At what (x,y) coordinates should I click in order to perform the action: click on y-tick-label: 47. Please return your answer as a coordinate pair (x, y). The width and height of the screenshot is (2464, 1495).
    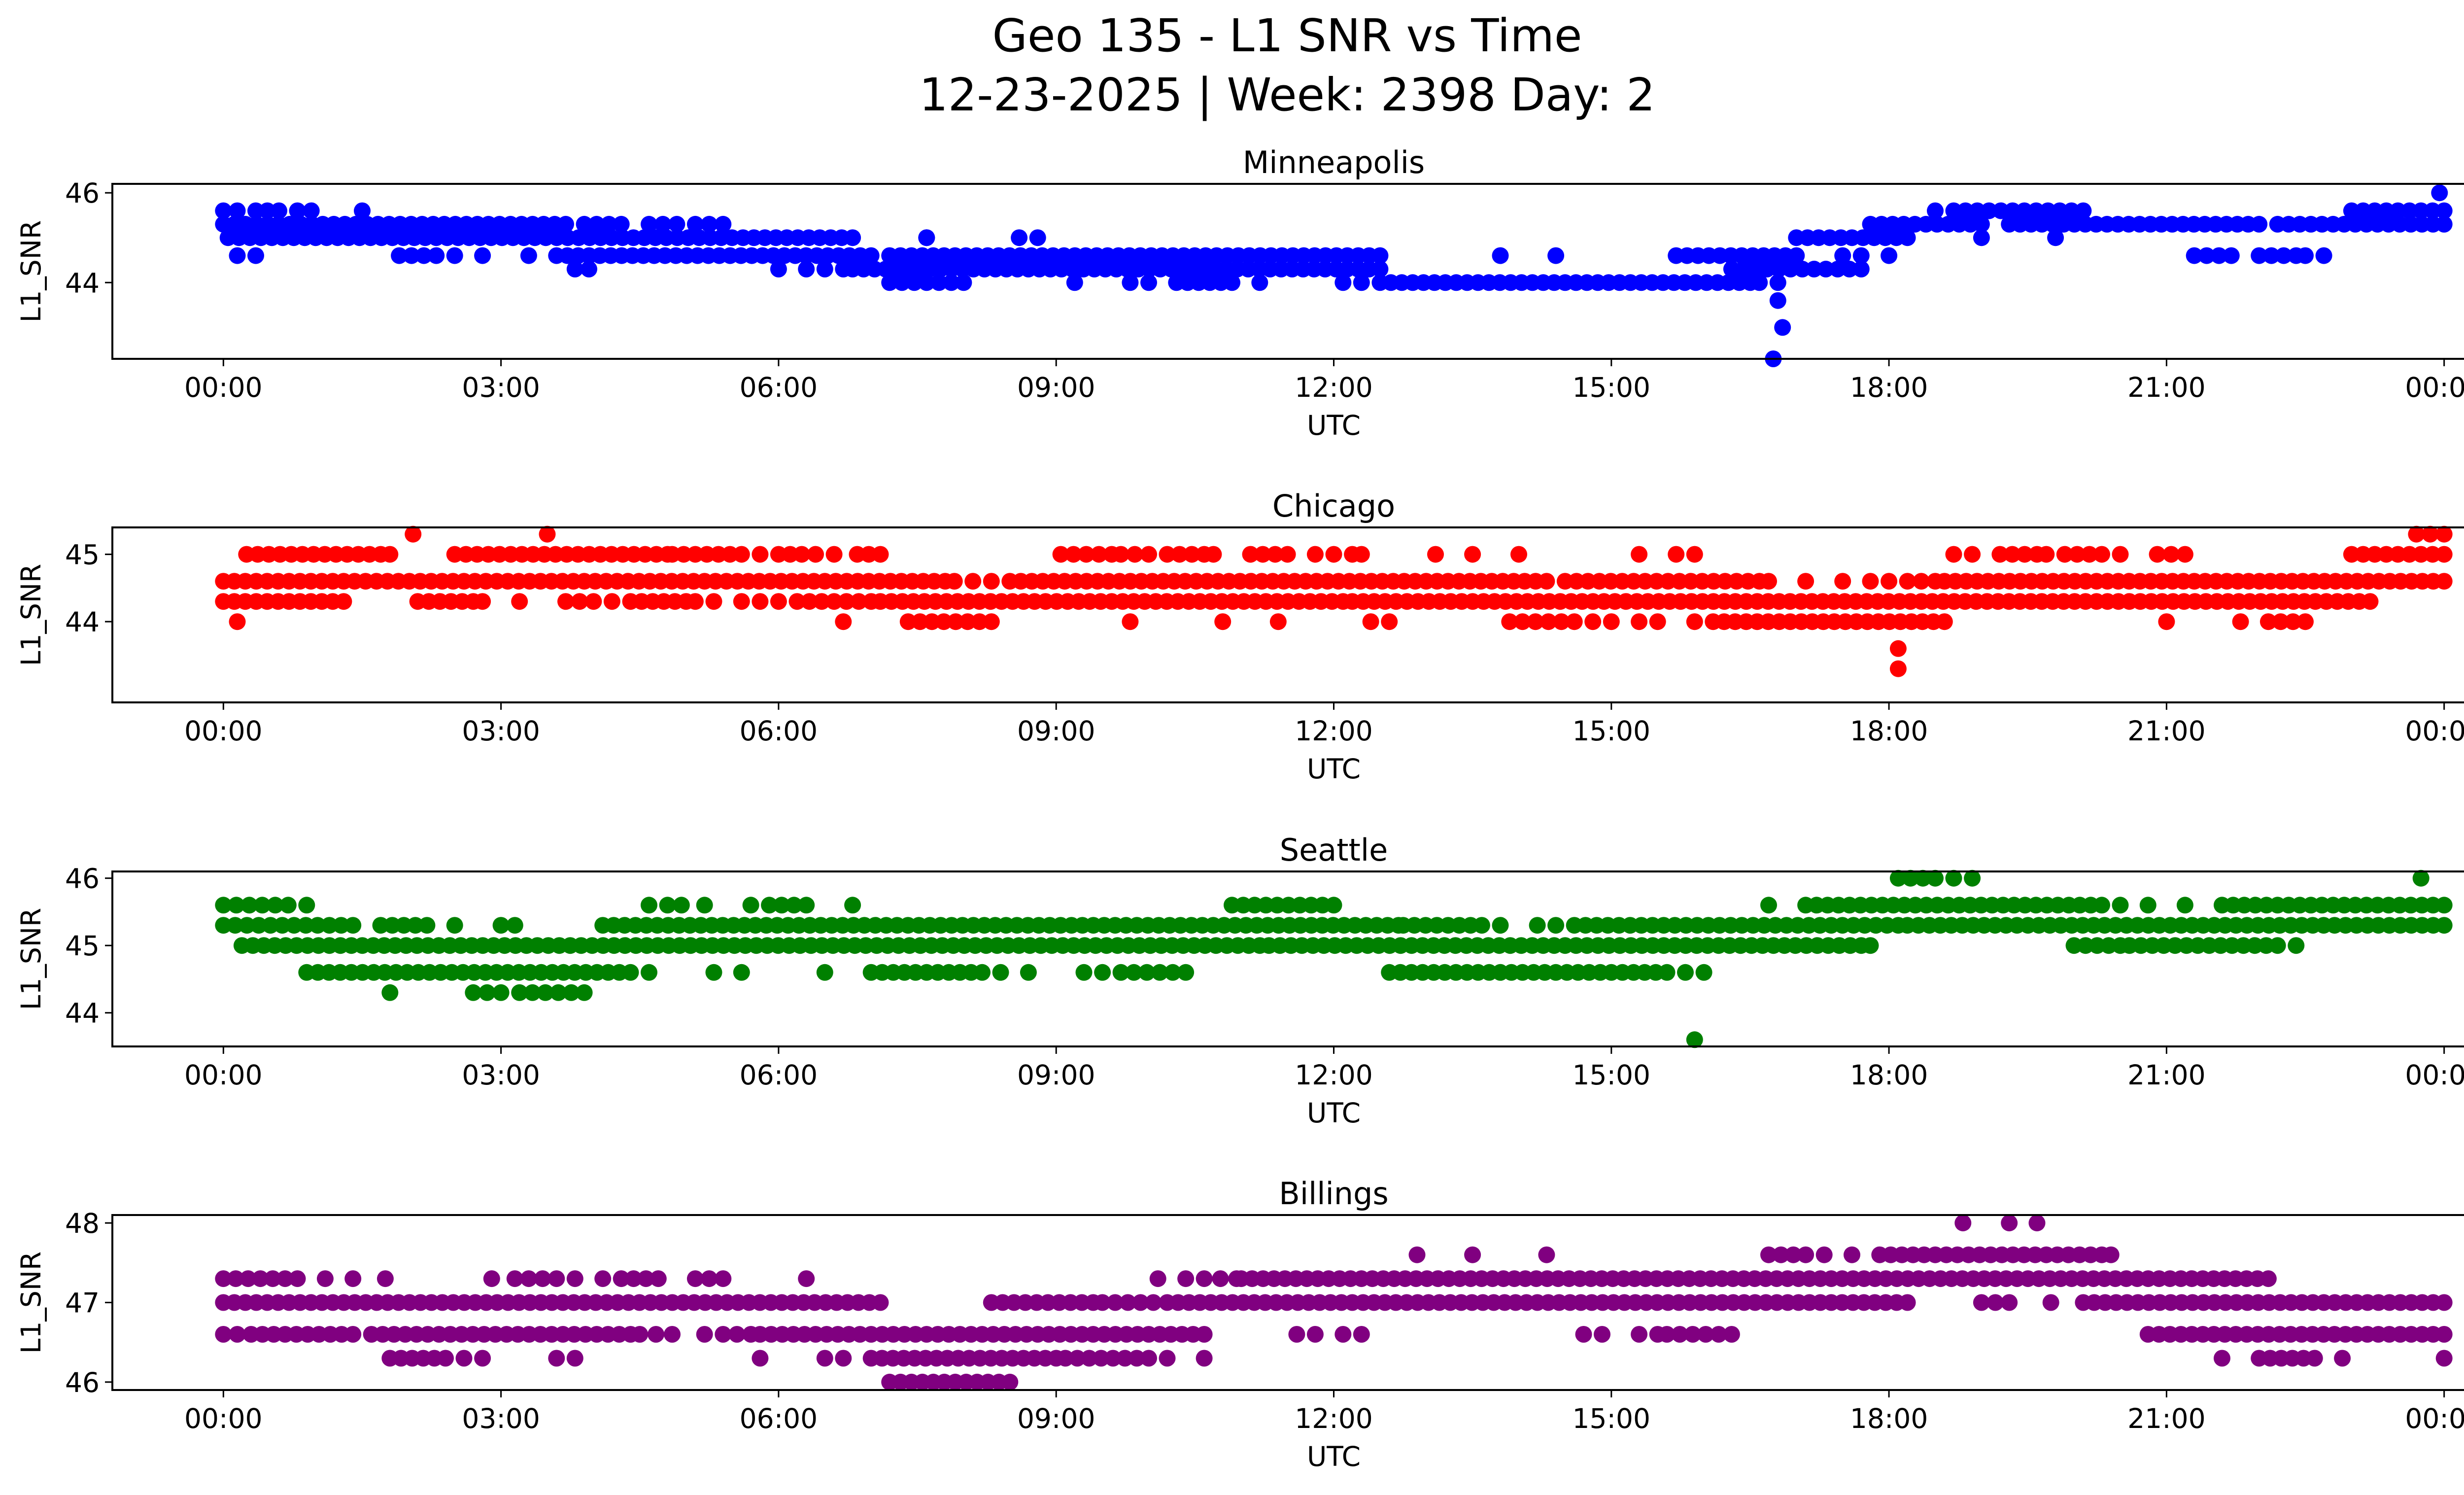
    Looking at the image, I should click on (82, 1303).